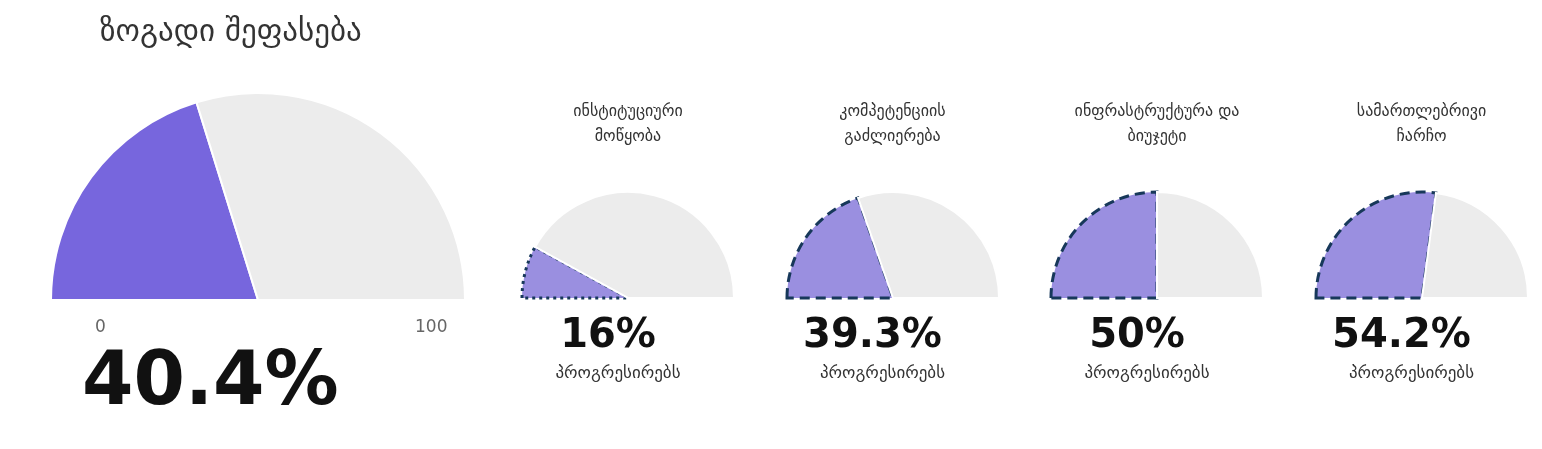 The image size is (1542, 449). Describe the element at coordinates (1401, 333) in the screenshot. I see `text: 54.2%` at that location.